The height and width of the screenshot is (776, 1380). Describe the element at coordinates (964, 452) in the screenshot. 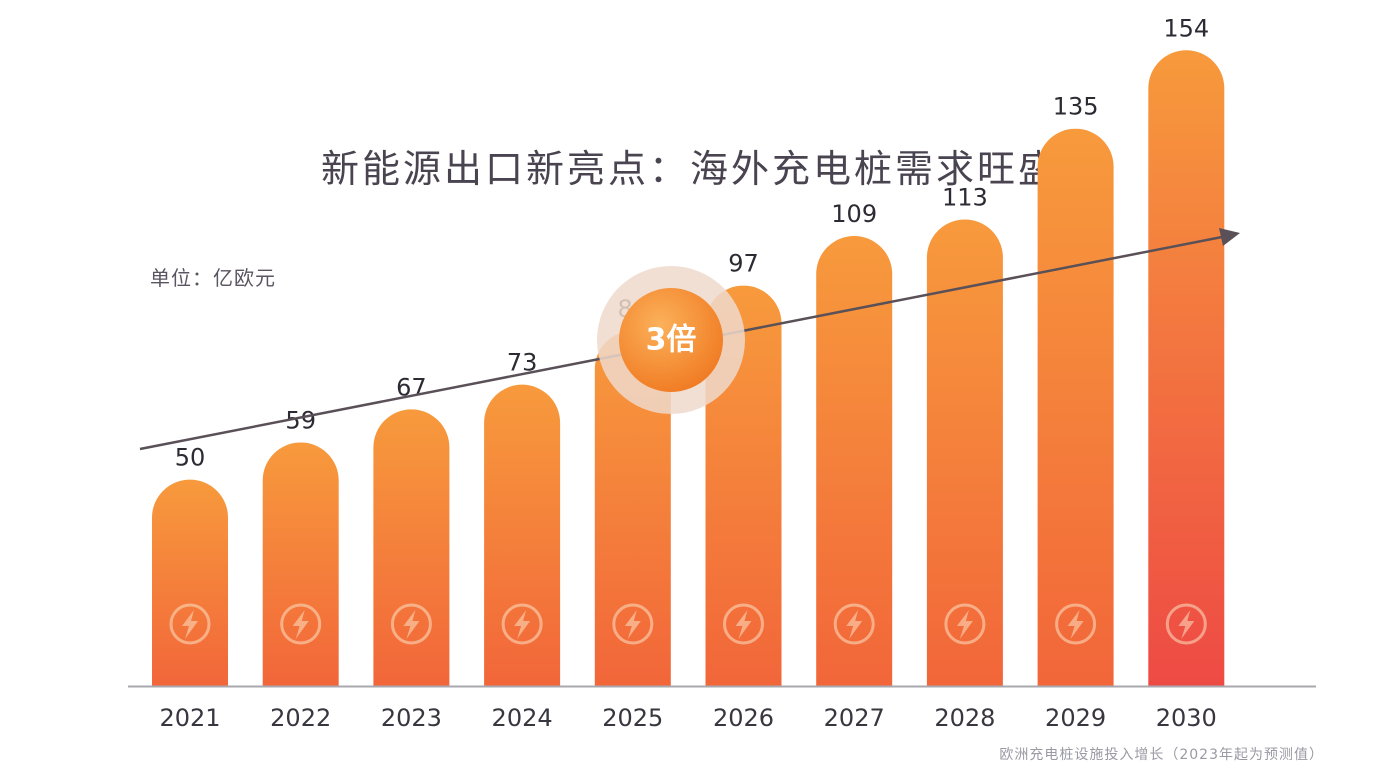

I see `bar-2028` at that location.